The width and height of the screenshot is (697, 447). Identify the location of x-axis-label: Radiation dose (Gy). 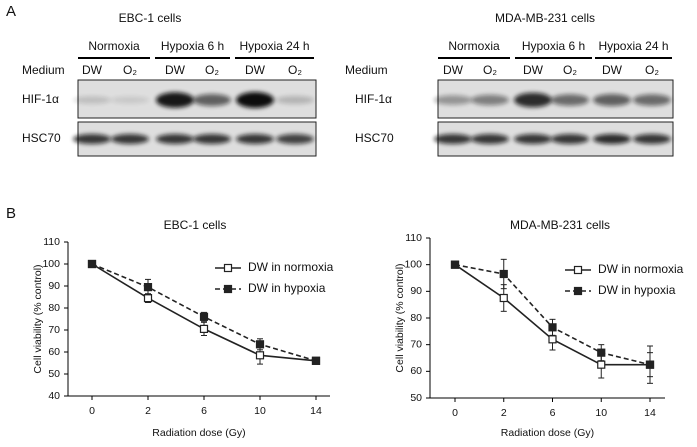
(198, 433).